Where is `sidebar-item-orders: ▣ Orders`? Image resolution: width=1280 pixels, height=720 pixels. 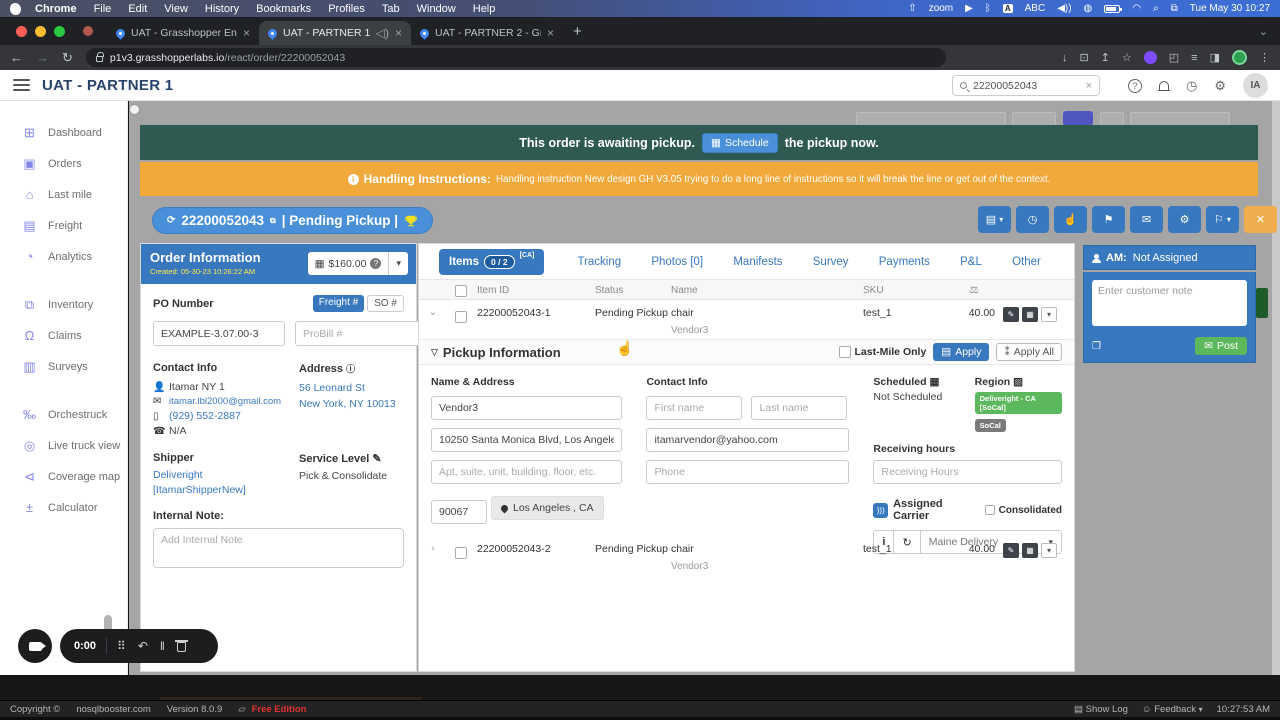
sidebar-item-orders: ▣ Orders is located at coordinates (52, 163).